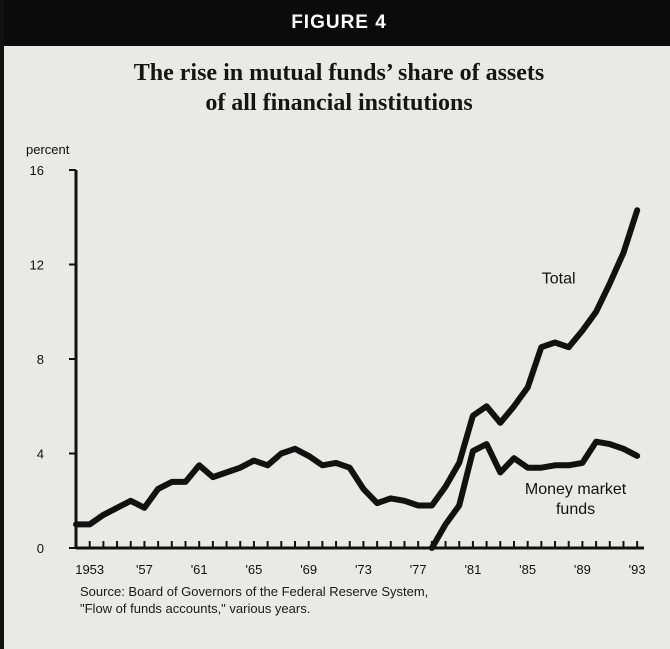 The height and width of the screenshot is (649, 670). Describe the element at coordinates (582, 569) in the screenshot. I see `x-tick-label: '89` at that location.